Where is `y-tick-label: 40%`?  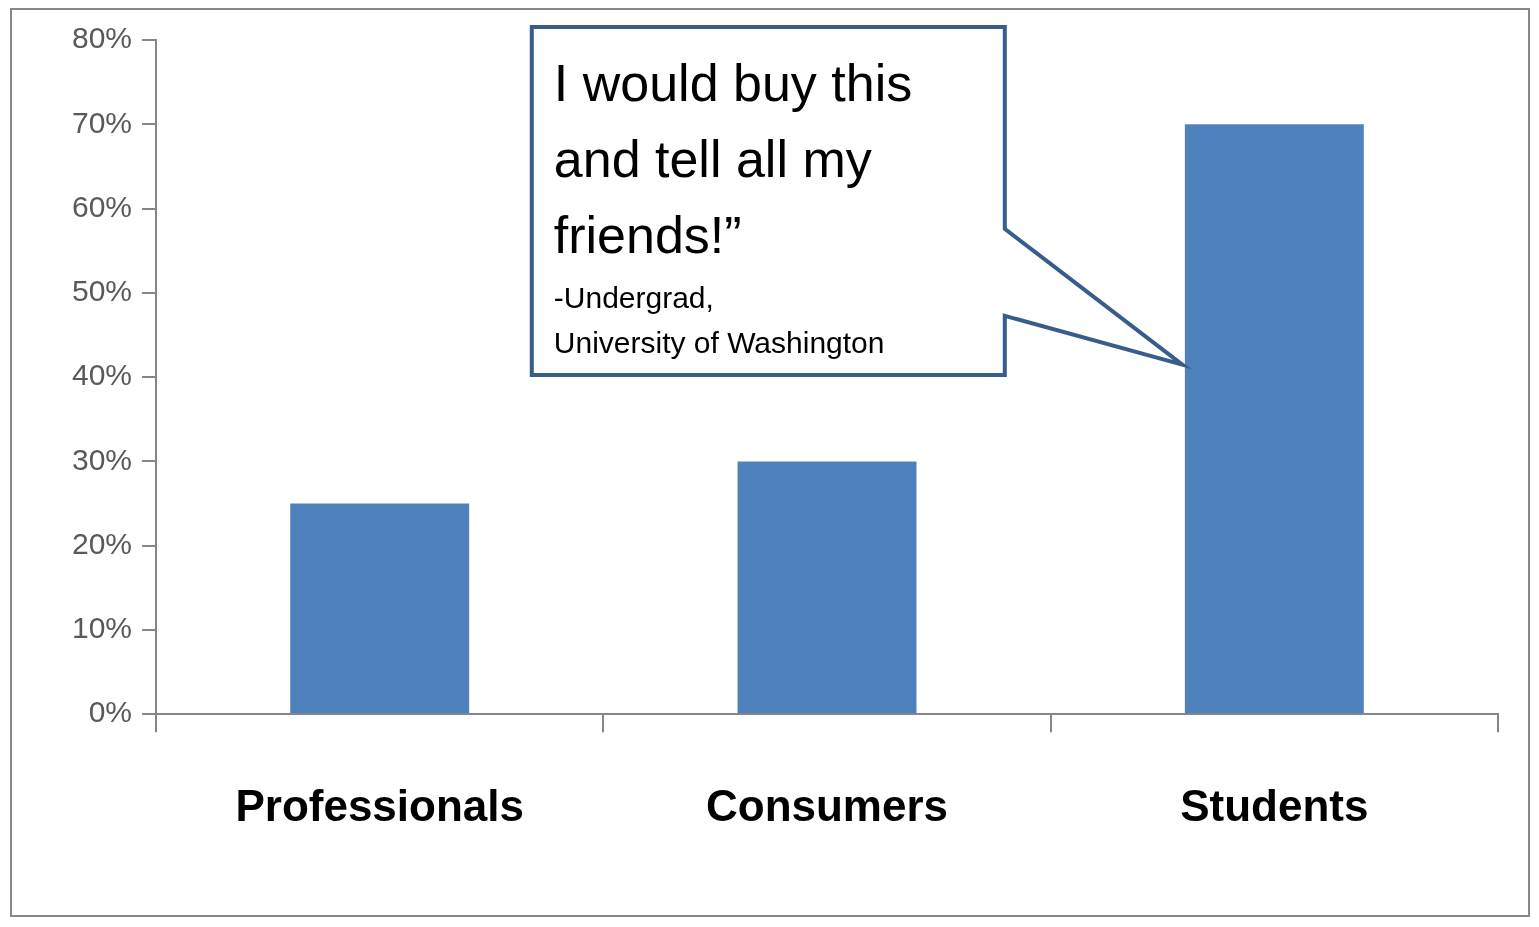
y-tick-label: 40% is located at coordinates (102, 375).